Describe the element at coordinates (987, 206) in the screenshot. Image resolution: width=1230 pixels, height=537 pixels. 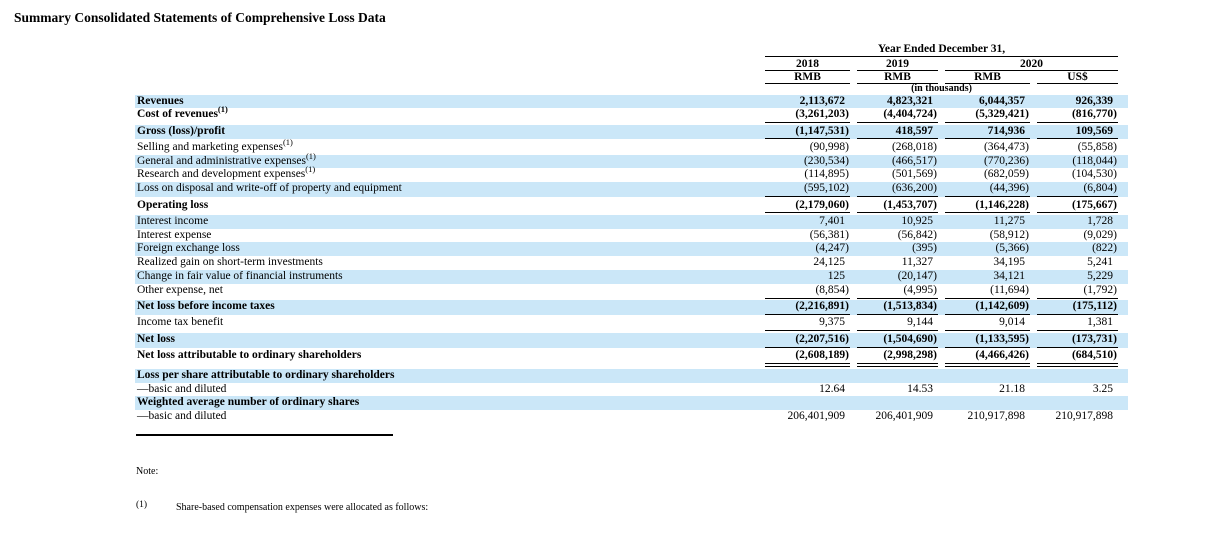
I see `value-cell: (1,146,228)` at that location.